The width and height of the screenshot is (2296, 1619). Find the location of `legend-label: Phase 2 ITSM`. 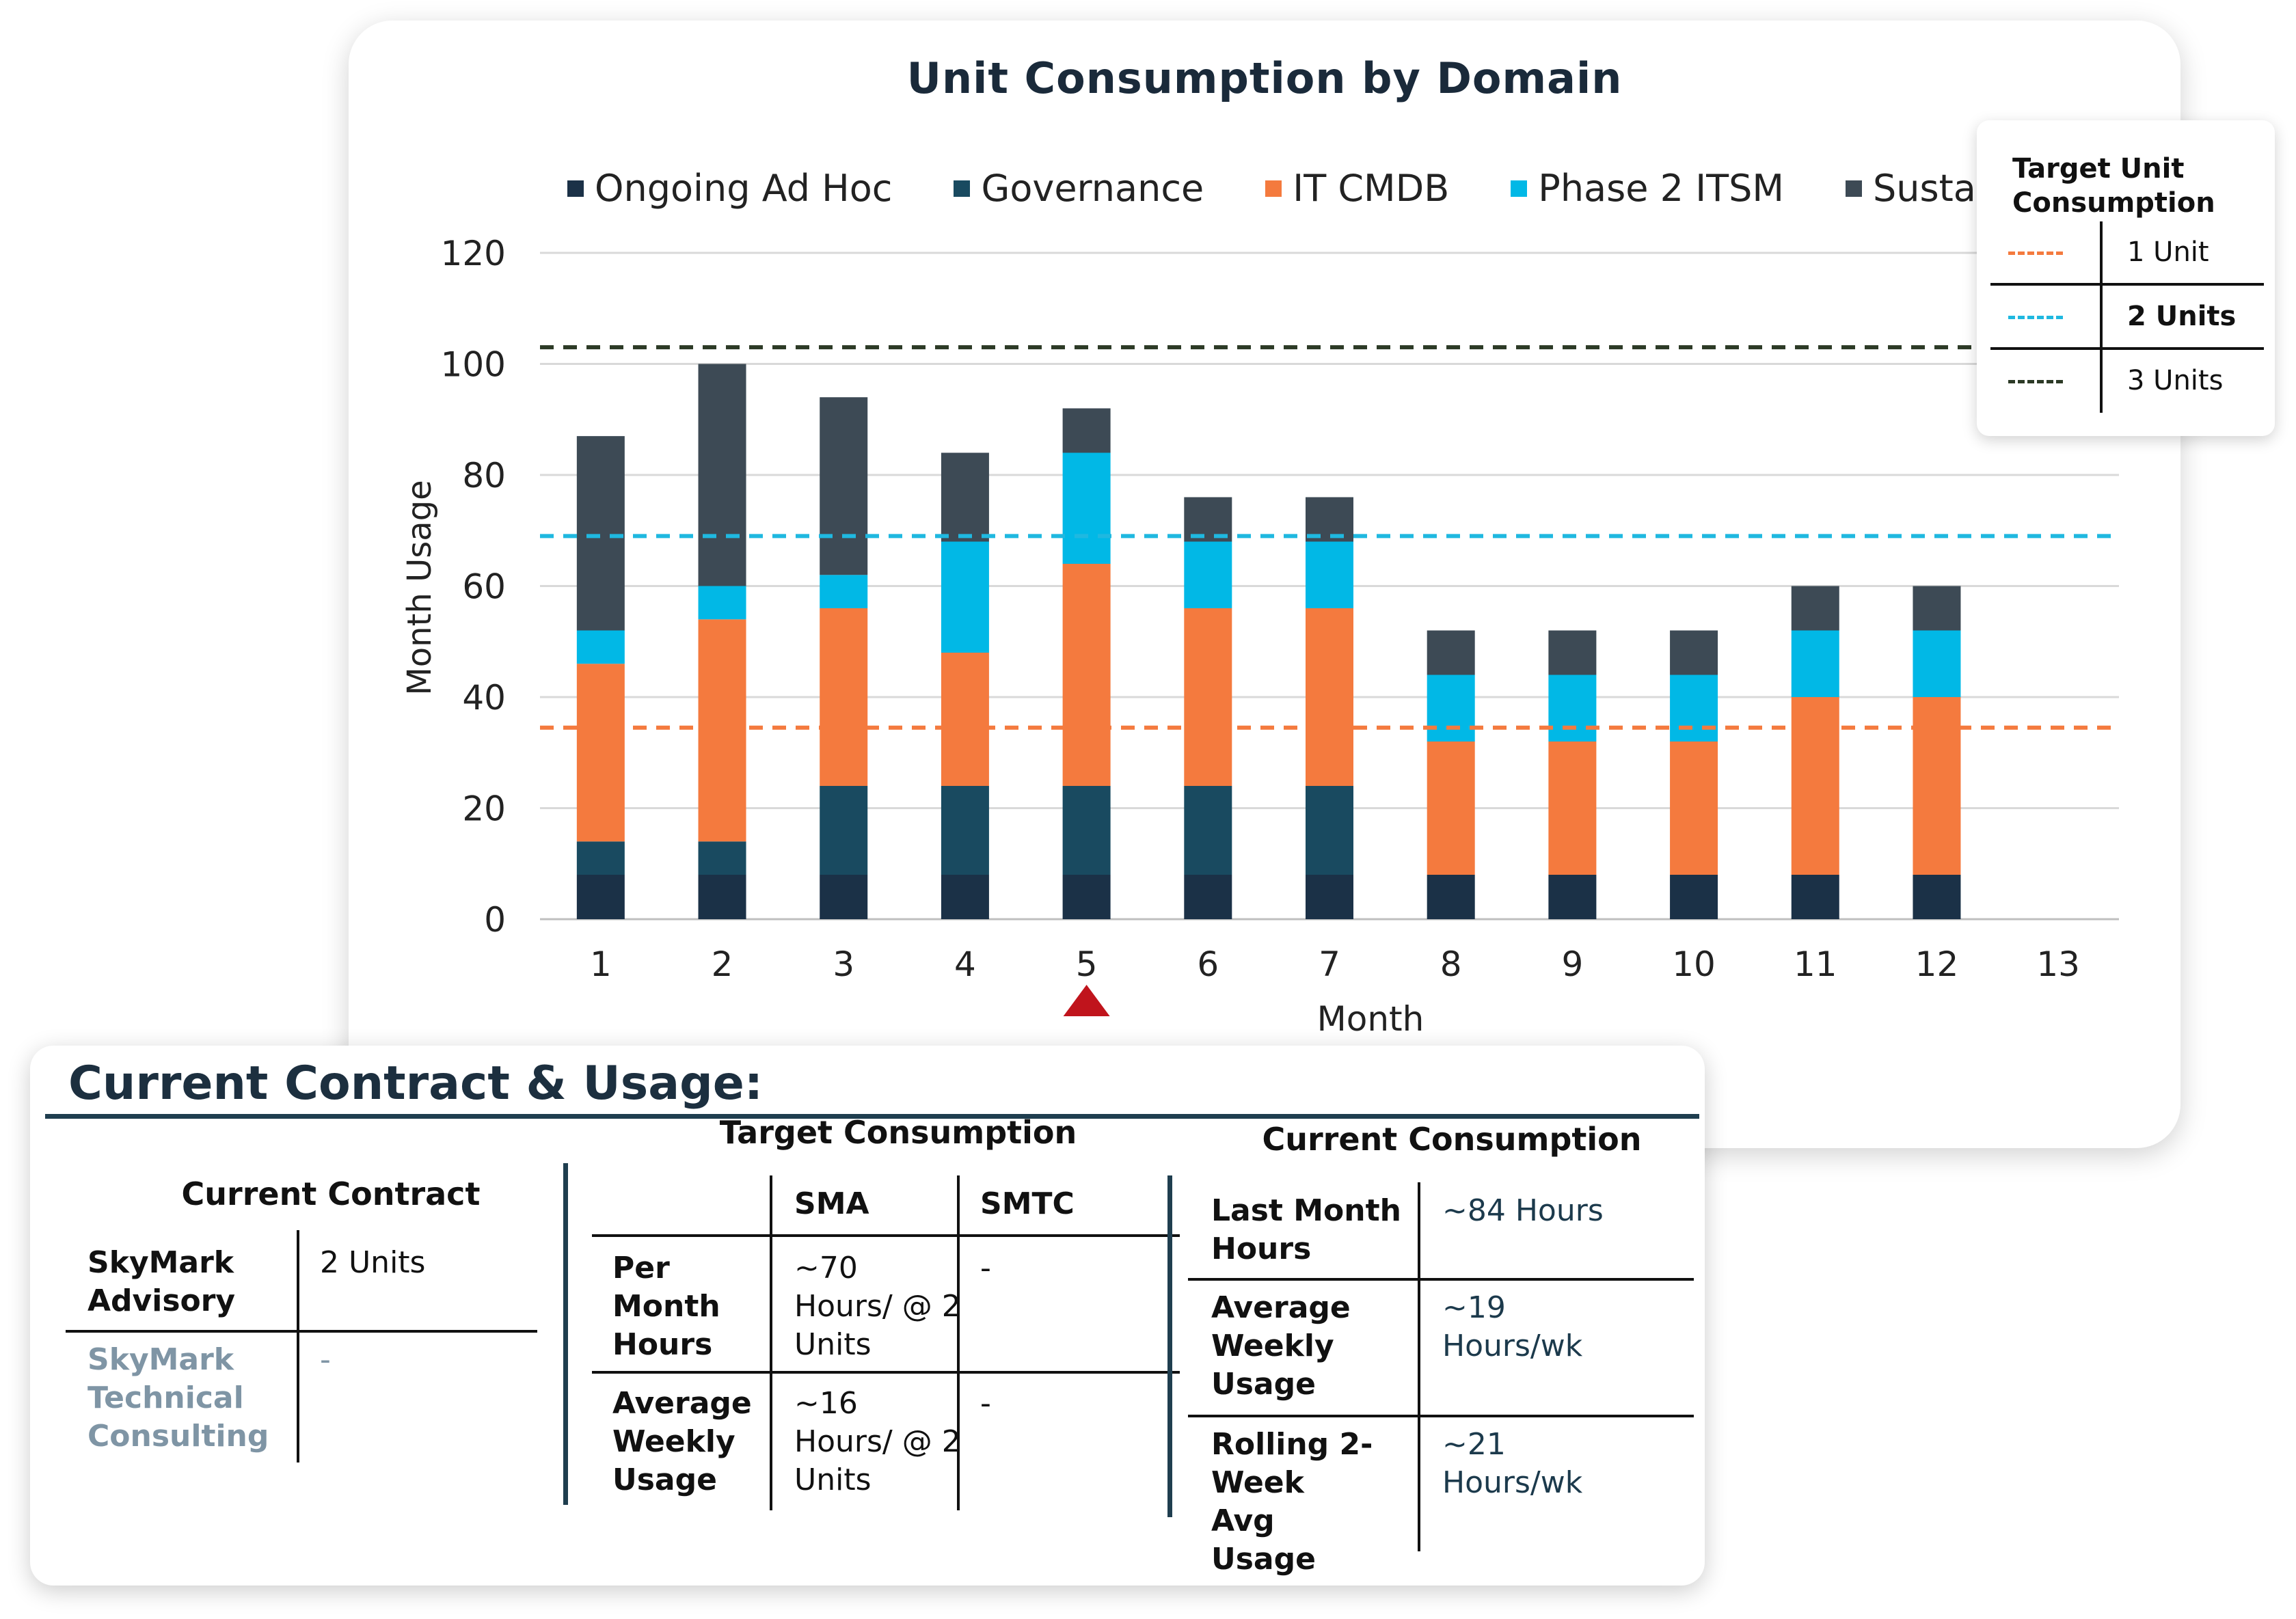

legend-label: Phase 2 ITSM is located at coordinates (1661, 189).